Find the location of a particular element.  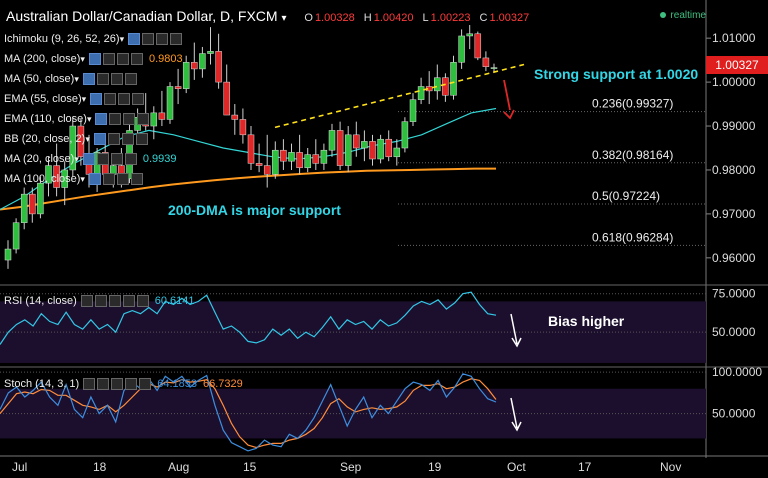

time-tick-label: 18 is located at coordinates (100, 467).